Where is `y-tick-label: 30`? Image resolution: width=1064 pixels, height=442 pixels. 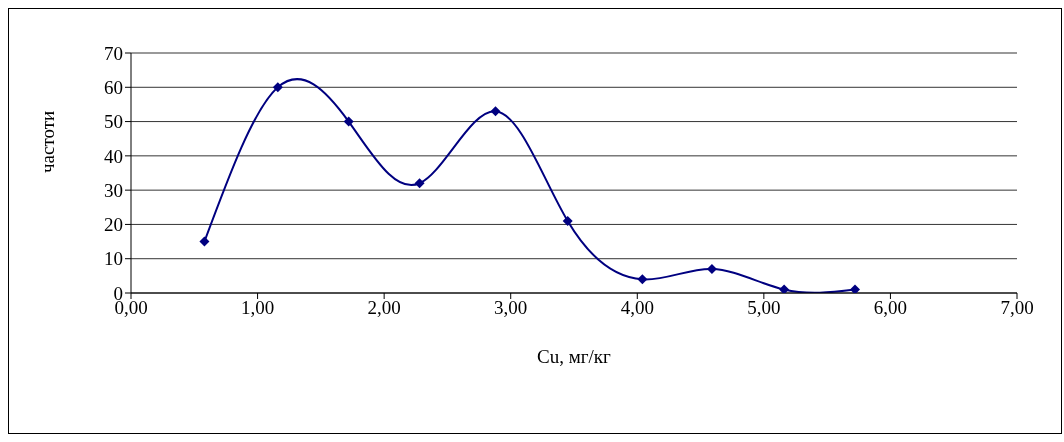 y-tick-label: 30 is located at coordinates (113, 190).